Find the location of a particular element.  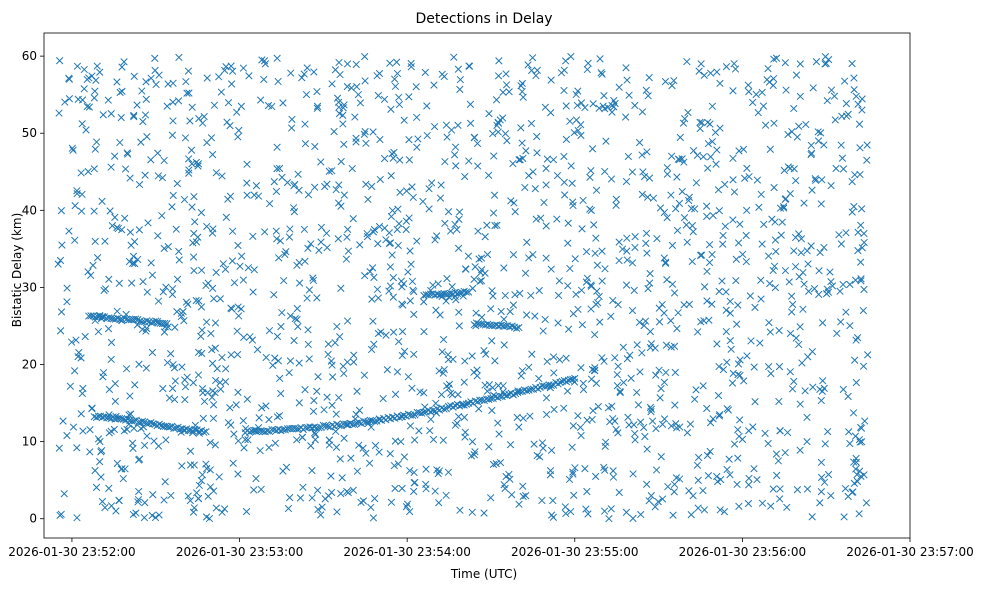

y-axis-label: Bistatic Delay (km) is located at coordinates (17, 270).